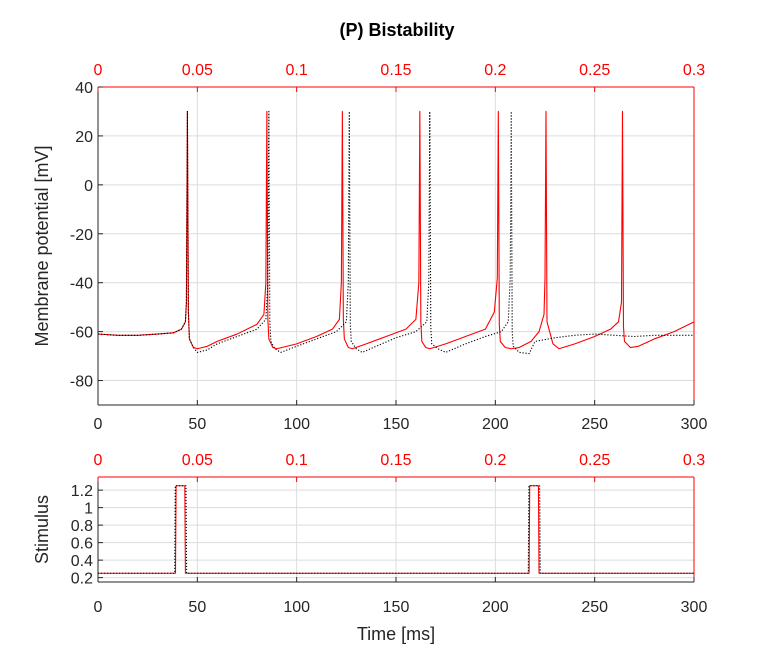  I want to click on dotted-black-trace, so click(396, 529).